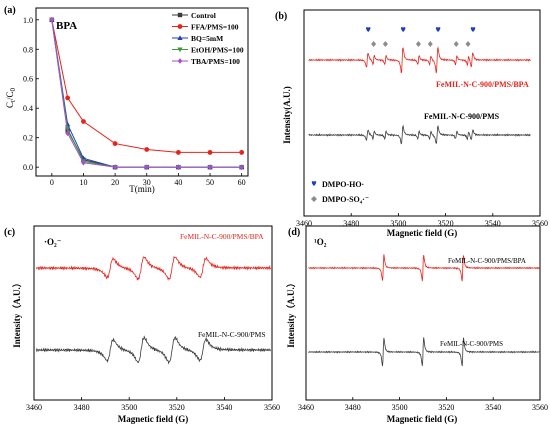 This screenshot has height=429, width=550. What do you see at coordinates (66, 26) in the screenshot?
I see `panel-a-annotation: BPA` at bounding box center [66, 26].